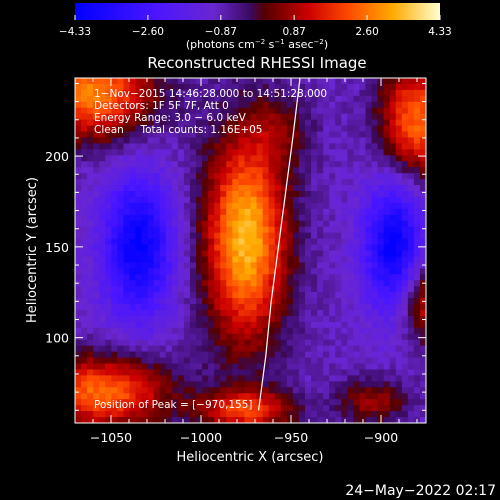  I want to click on x-tick-label: −900, so click(381, 437).